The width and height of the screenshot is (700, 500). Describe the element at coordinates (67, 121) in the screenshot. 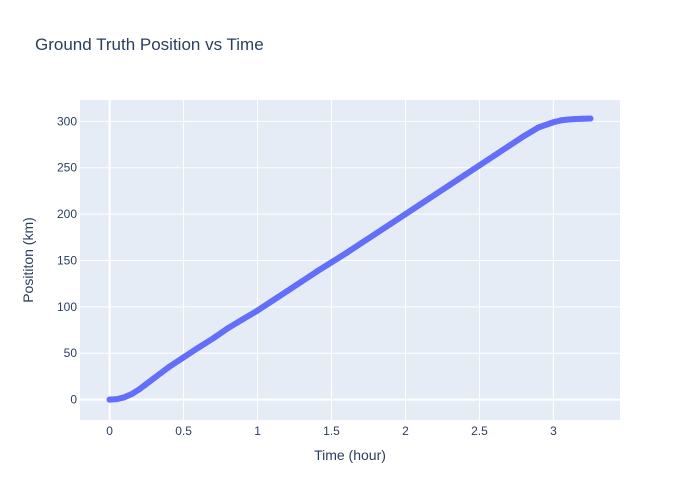

I see `y-tick-label: 300` at that location.